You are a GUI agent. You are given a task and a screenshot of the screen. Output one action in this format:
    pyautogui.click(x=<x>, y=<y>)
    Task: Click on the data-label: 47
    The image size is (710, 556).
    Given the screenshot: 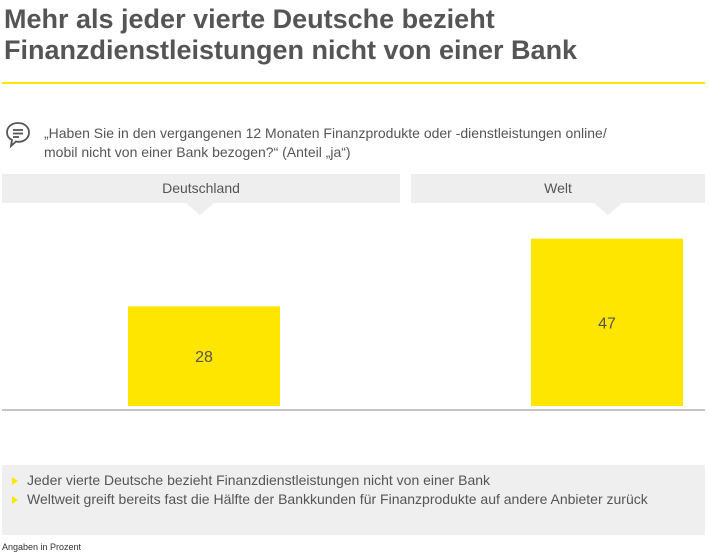 What is the action you would take?
    pyautogui.click(x=607, y=323)
    